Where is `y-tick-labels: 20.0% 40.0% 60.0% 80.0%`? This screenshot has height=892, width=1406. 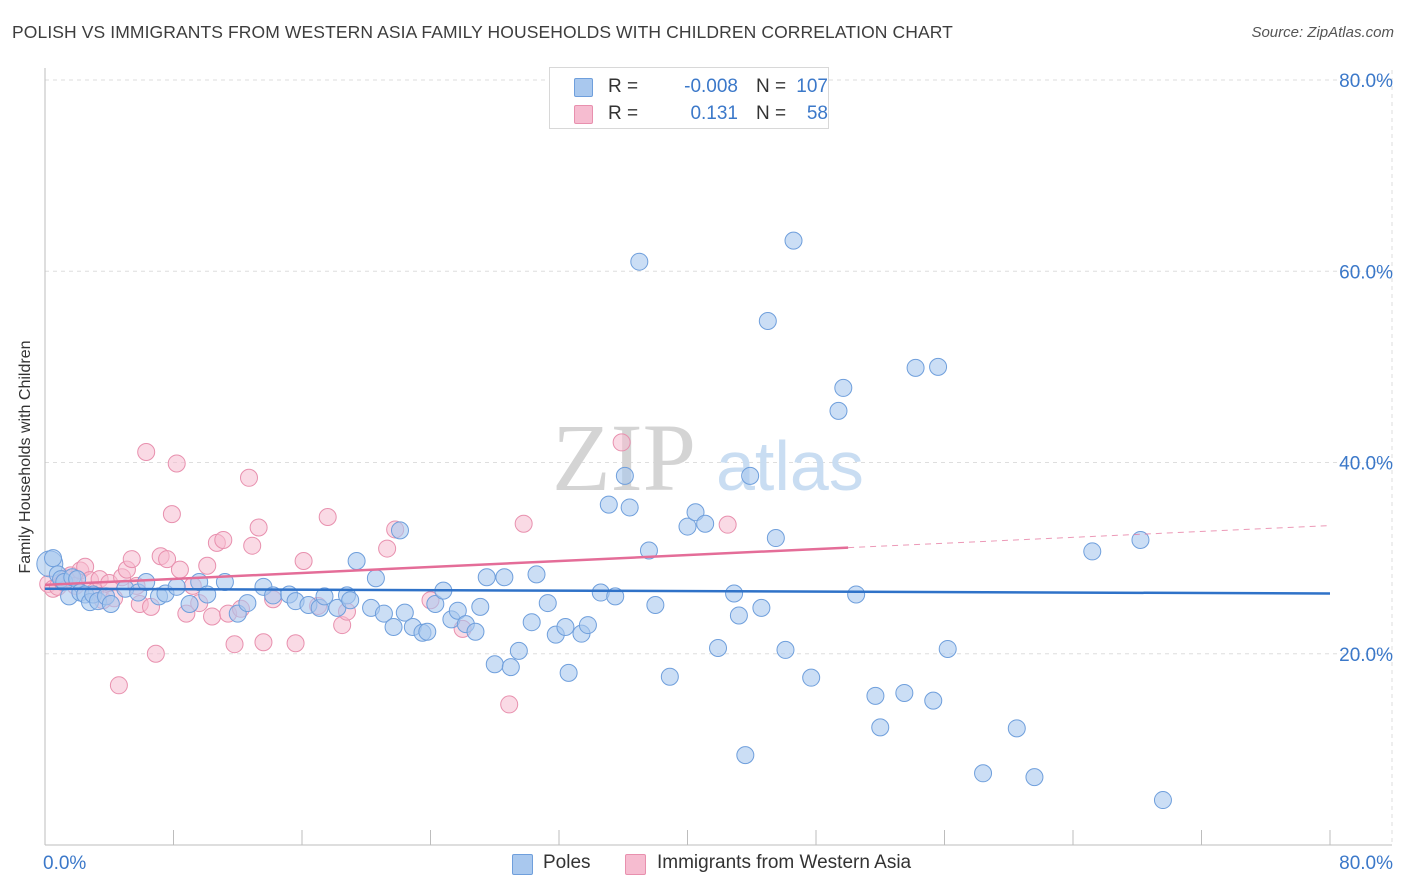 y-tick-labels: 20.0% 40.0% 60.0% 80.0% is located at coordinates (1366, 368).